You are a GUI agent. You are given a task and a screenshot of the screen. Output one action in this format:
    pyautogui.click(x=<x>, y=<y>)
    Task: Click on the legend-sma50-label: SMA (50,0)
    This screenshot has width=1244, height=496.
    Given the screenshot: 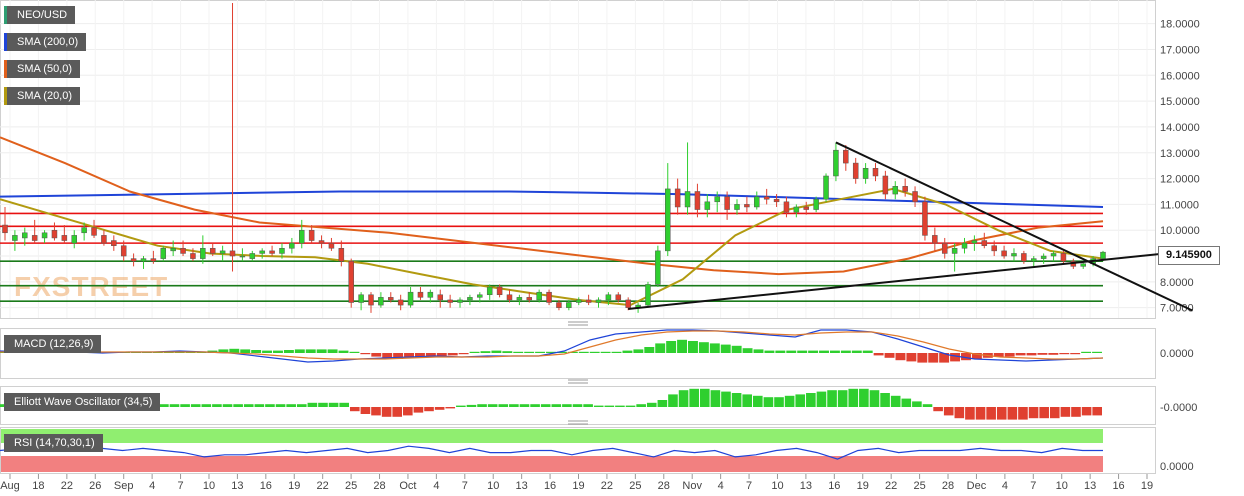 What is the action you would take?
    pyautogui.click(x=45, y=69)
    